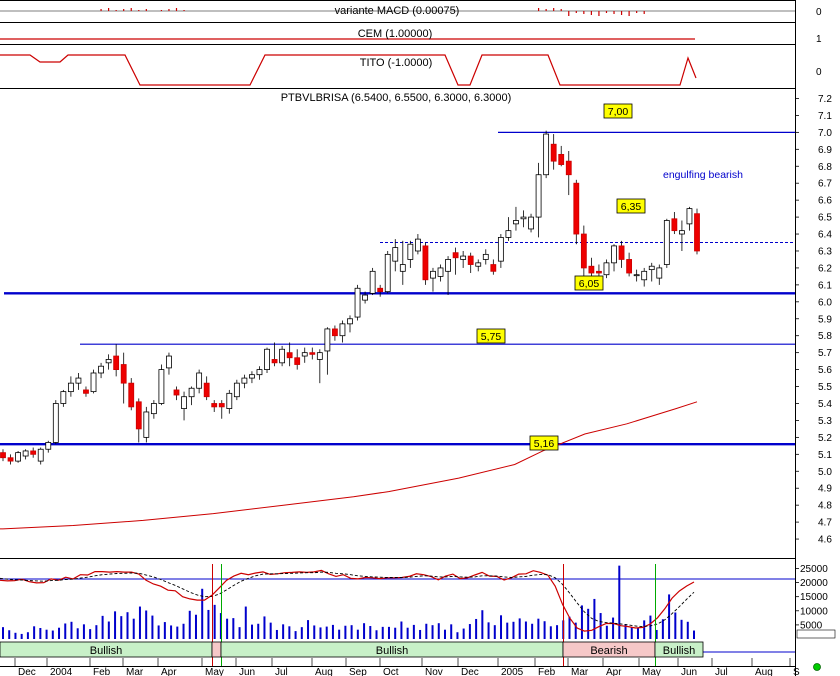 The height and width of the screenshot is (676, 840). What do you see at coordinates (825, 506) in the screenshot?
I see `price-tick-label: 4.8` at bounding box center [825, 506].